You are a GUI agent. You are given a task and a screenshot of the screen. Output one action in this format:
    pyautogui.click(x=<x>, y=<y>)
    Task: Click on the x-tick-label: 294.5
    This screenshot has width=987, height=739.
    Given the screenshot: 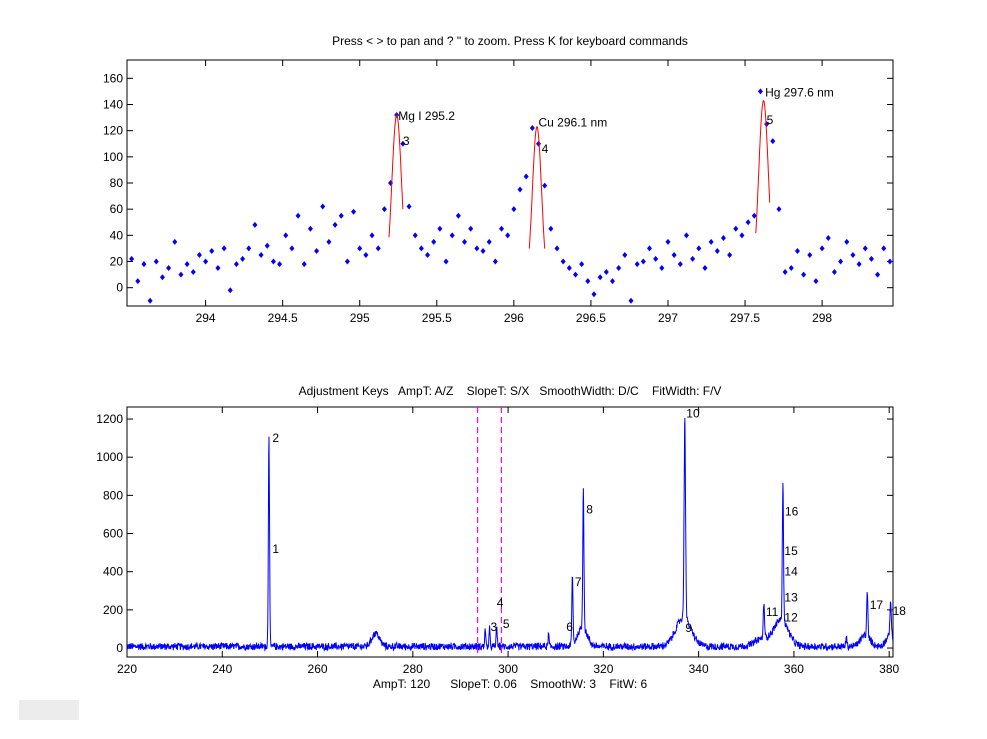 What is the action you would take?
    pyautogui.click(x=283, y=318)
    